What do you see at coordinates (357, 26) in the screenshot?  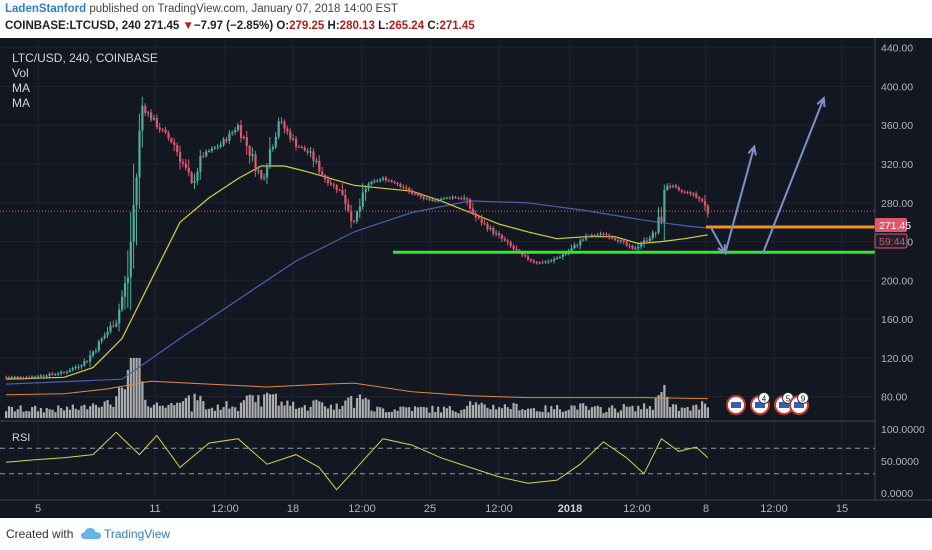 I see `high-value: 280.13` at bounding box center [357, 26].